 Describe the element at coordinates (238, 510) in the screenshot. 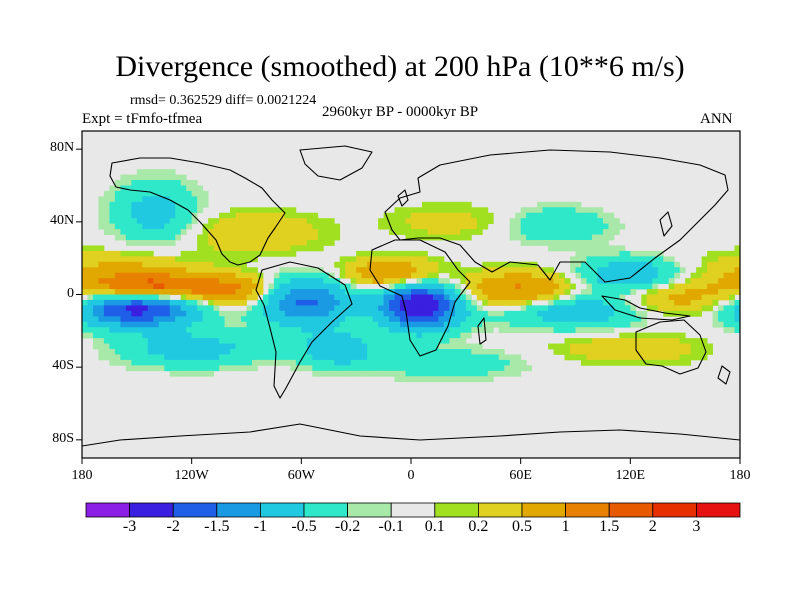

I see `colorbar-swatch` at that location.